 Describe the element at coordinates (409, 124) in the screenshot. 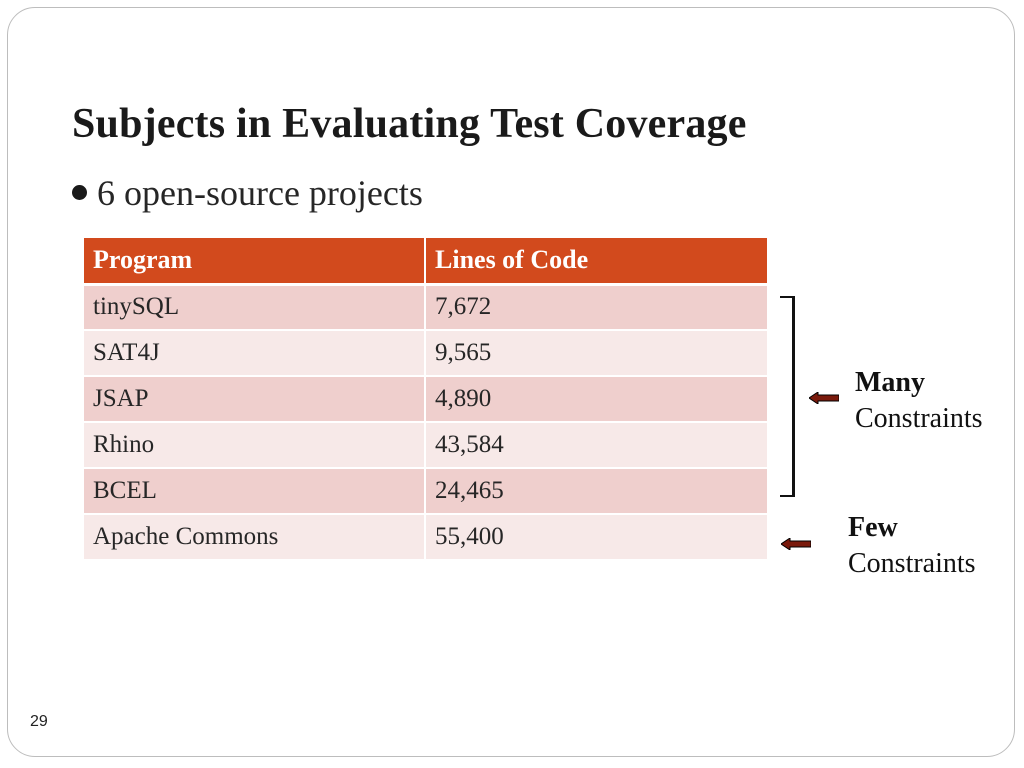

I see `slide-title: Subjects in Evaluating Test Coverage` at that location.